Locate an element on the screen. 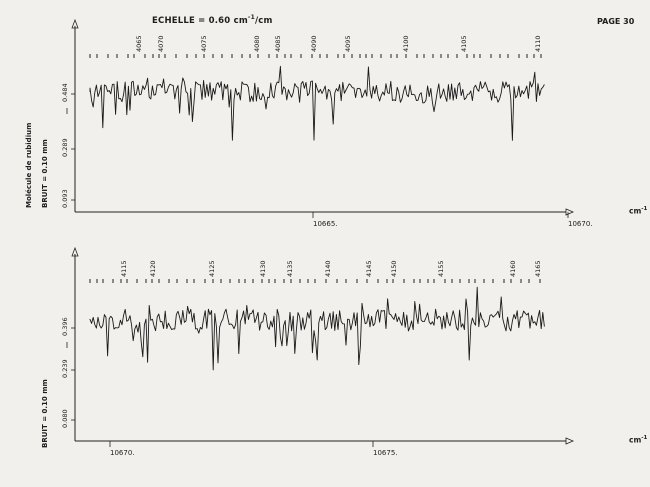 The image size is (650, 487). line-id-label: 4075 is located at coordinates (204, 43).